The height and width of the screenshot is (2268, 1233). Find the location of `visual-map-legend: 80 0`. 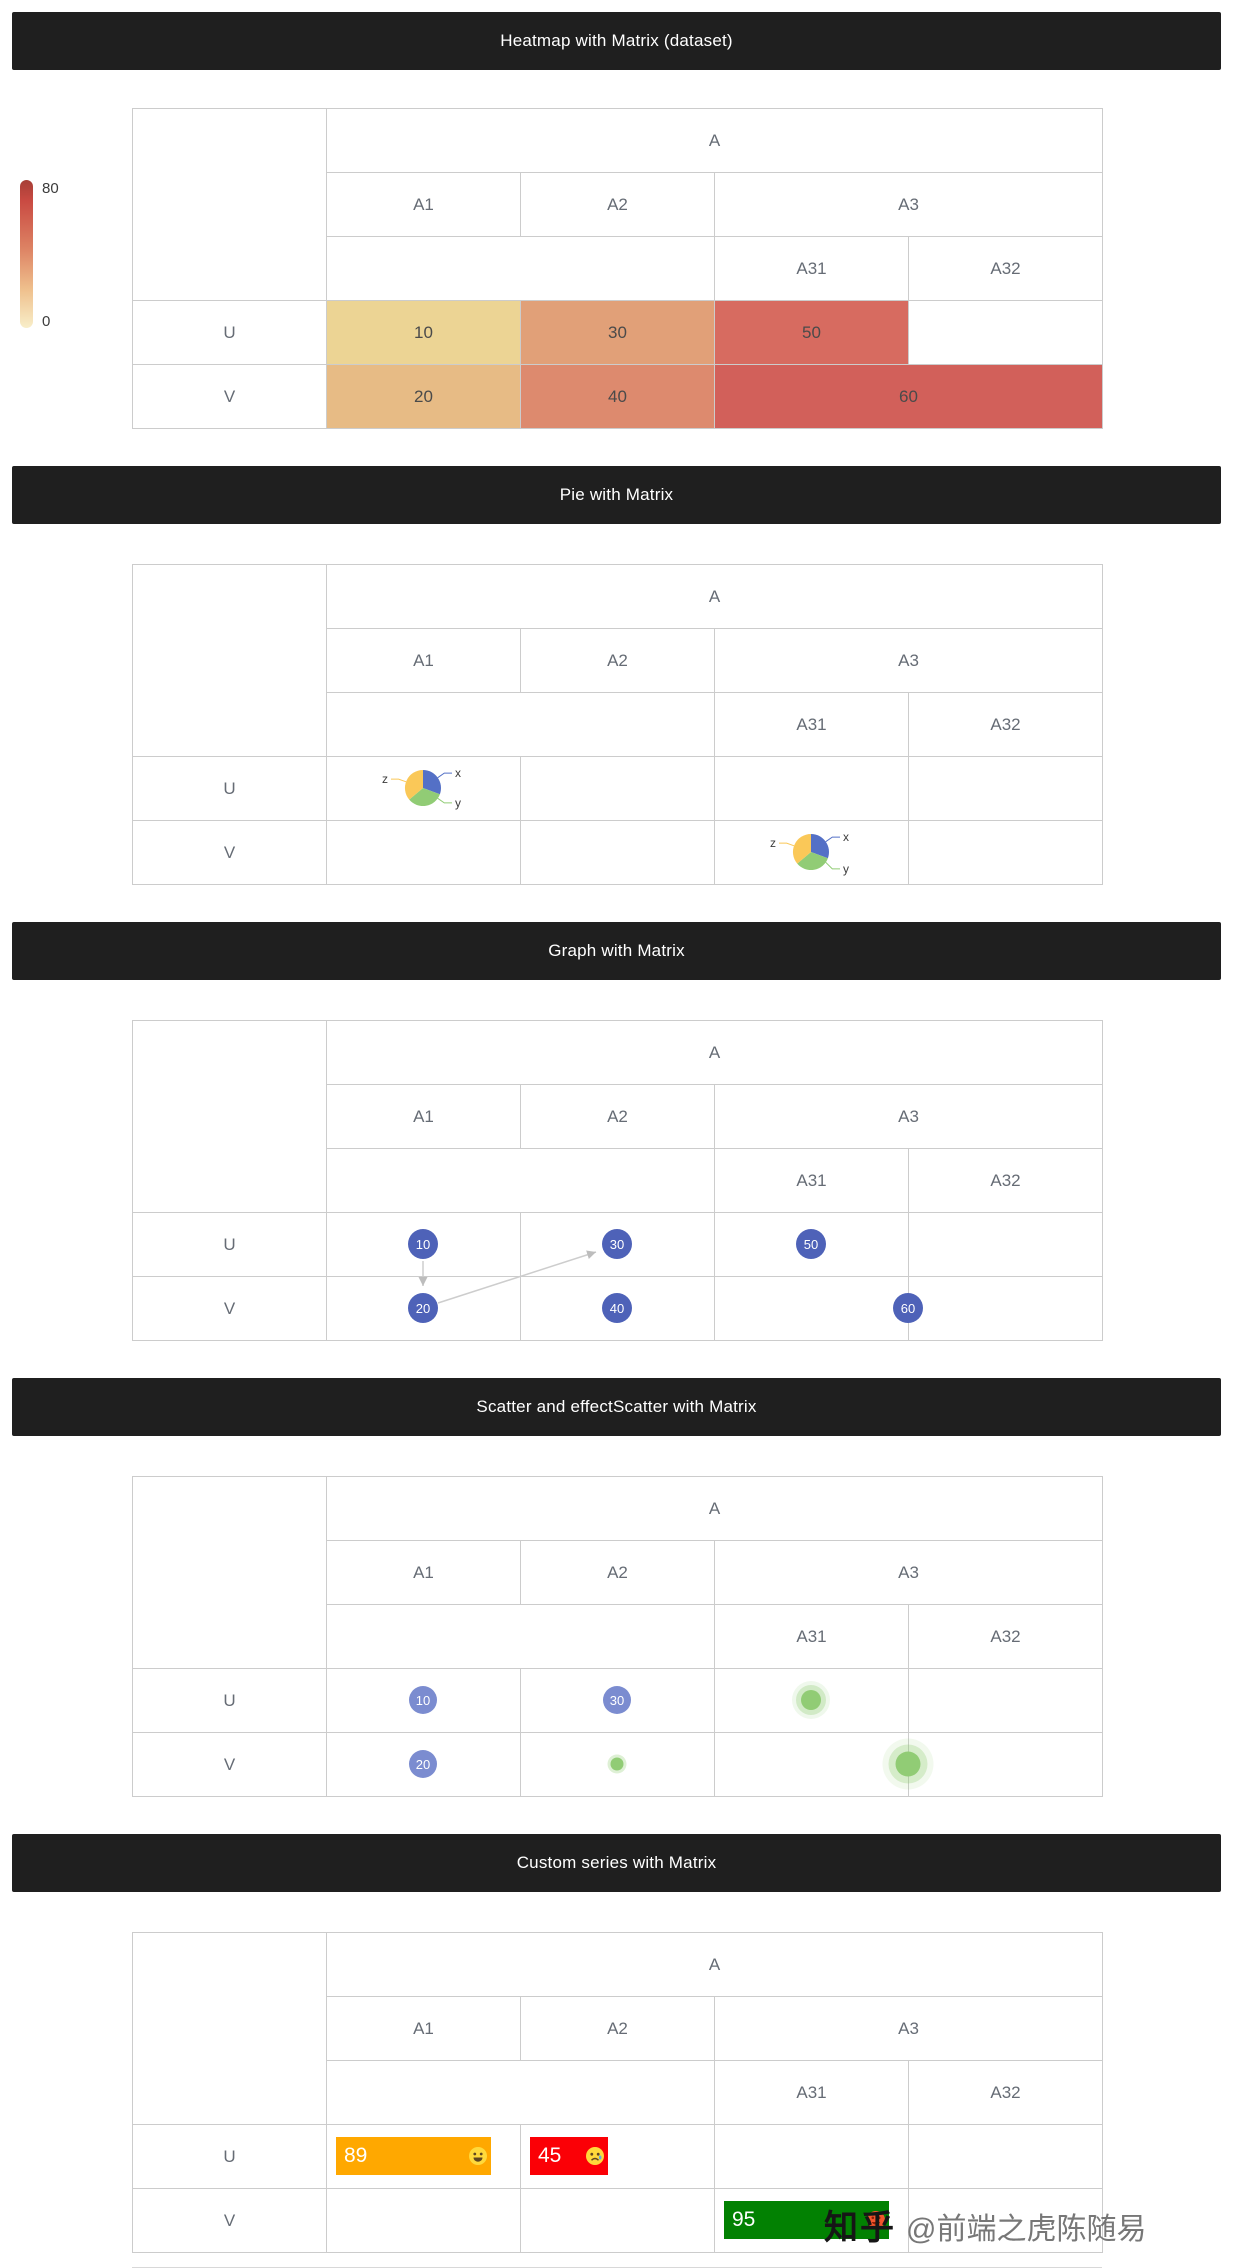

visual-map-legend: 80 0 is located at coordinates (60, 255).